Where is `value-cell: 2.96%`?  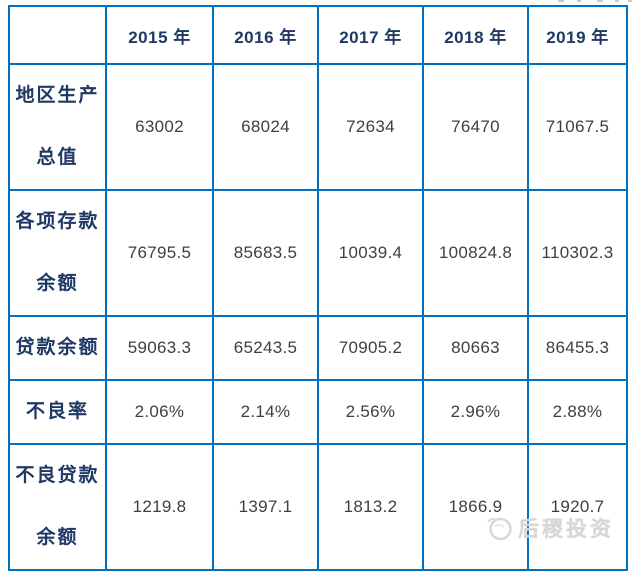 value-cell: 2.96% is located at coordinates (475, 412).